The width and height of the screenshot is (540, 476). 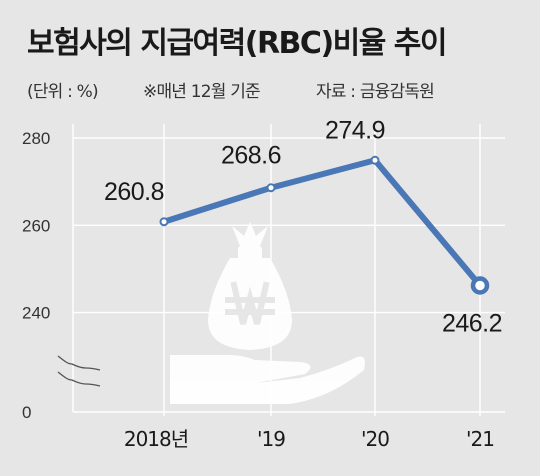 What do you see at coordinates (36, 138) in the screenshot?
I see `y-tick-label: 280` at bounding box center [36, 138].